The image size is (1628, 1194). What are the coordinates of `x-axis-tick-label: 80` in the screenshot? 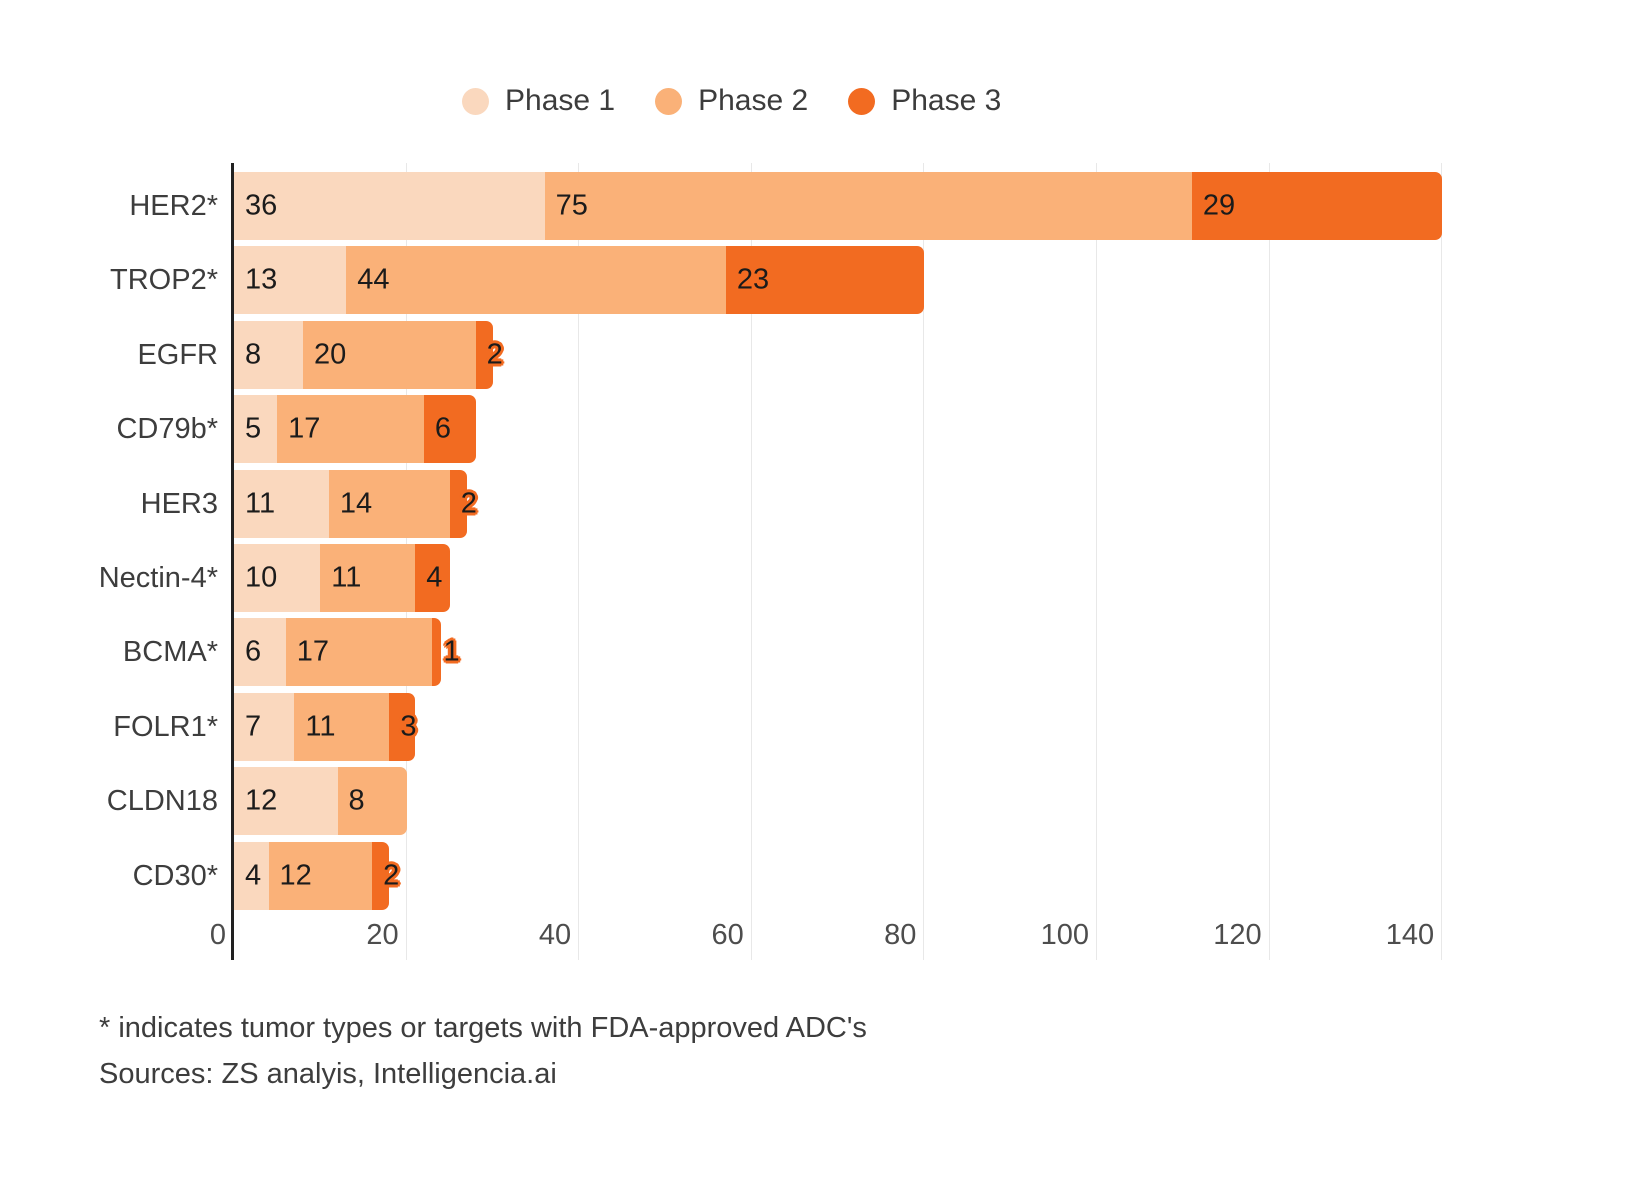 It's located at (900, 935).